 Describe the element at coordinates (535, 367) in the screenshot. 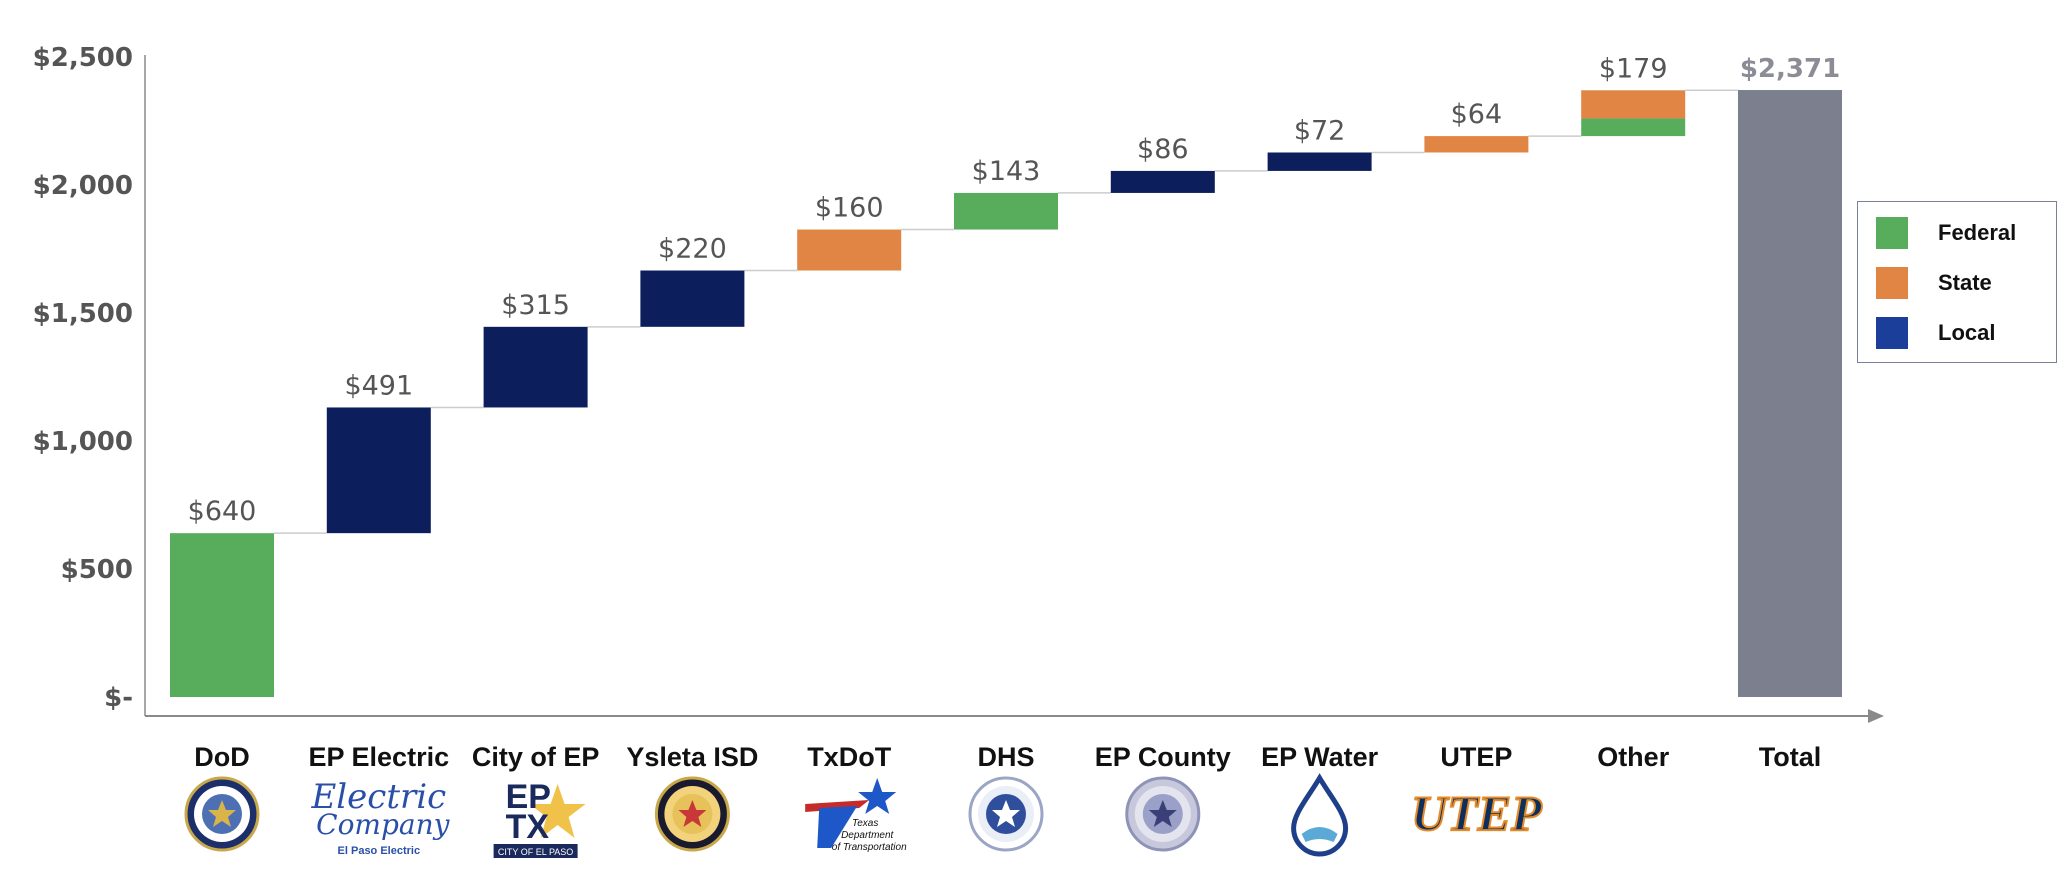

I see `bar-city-of-ep-local` at that location.